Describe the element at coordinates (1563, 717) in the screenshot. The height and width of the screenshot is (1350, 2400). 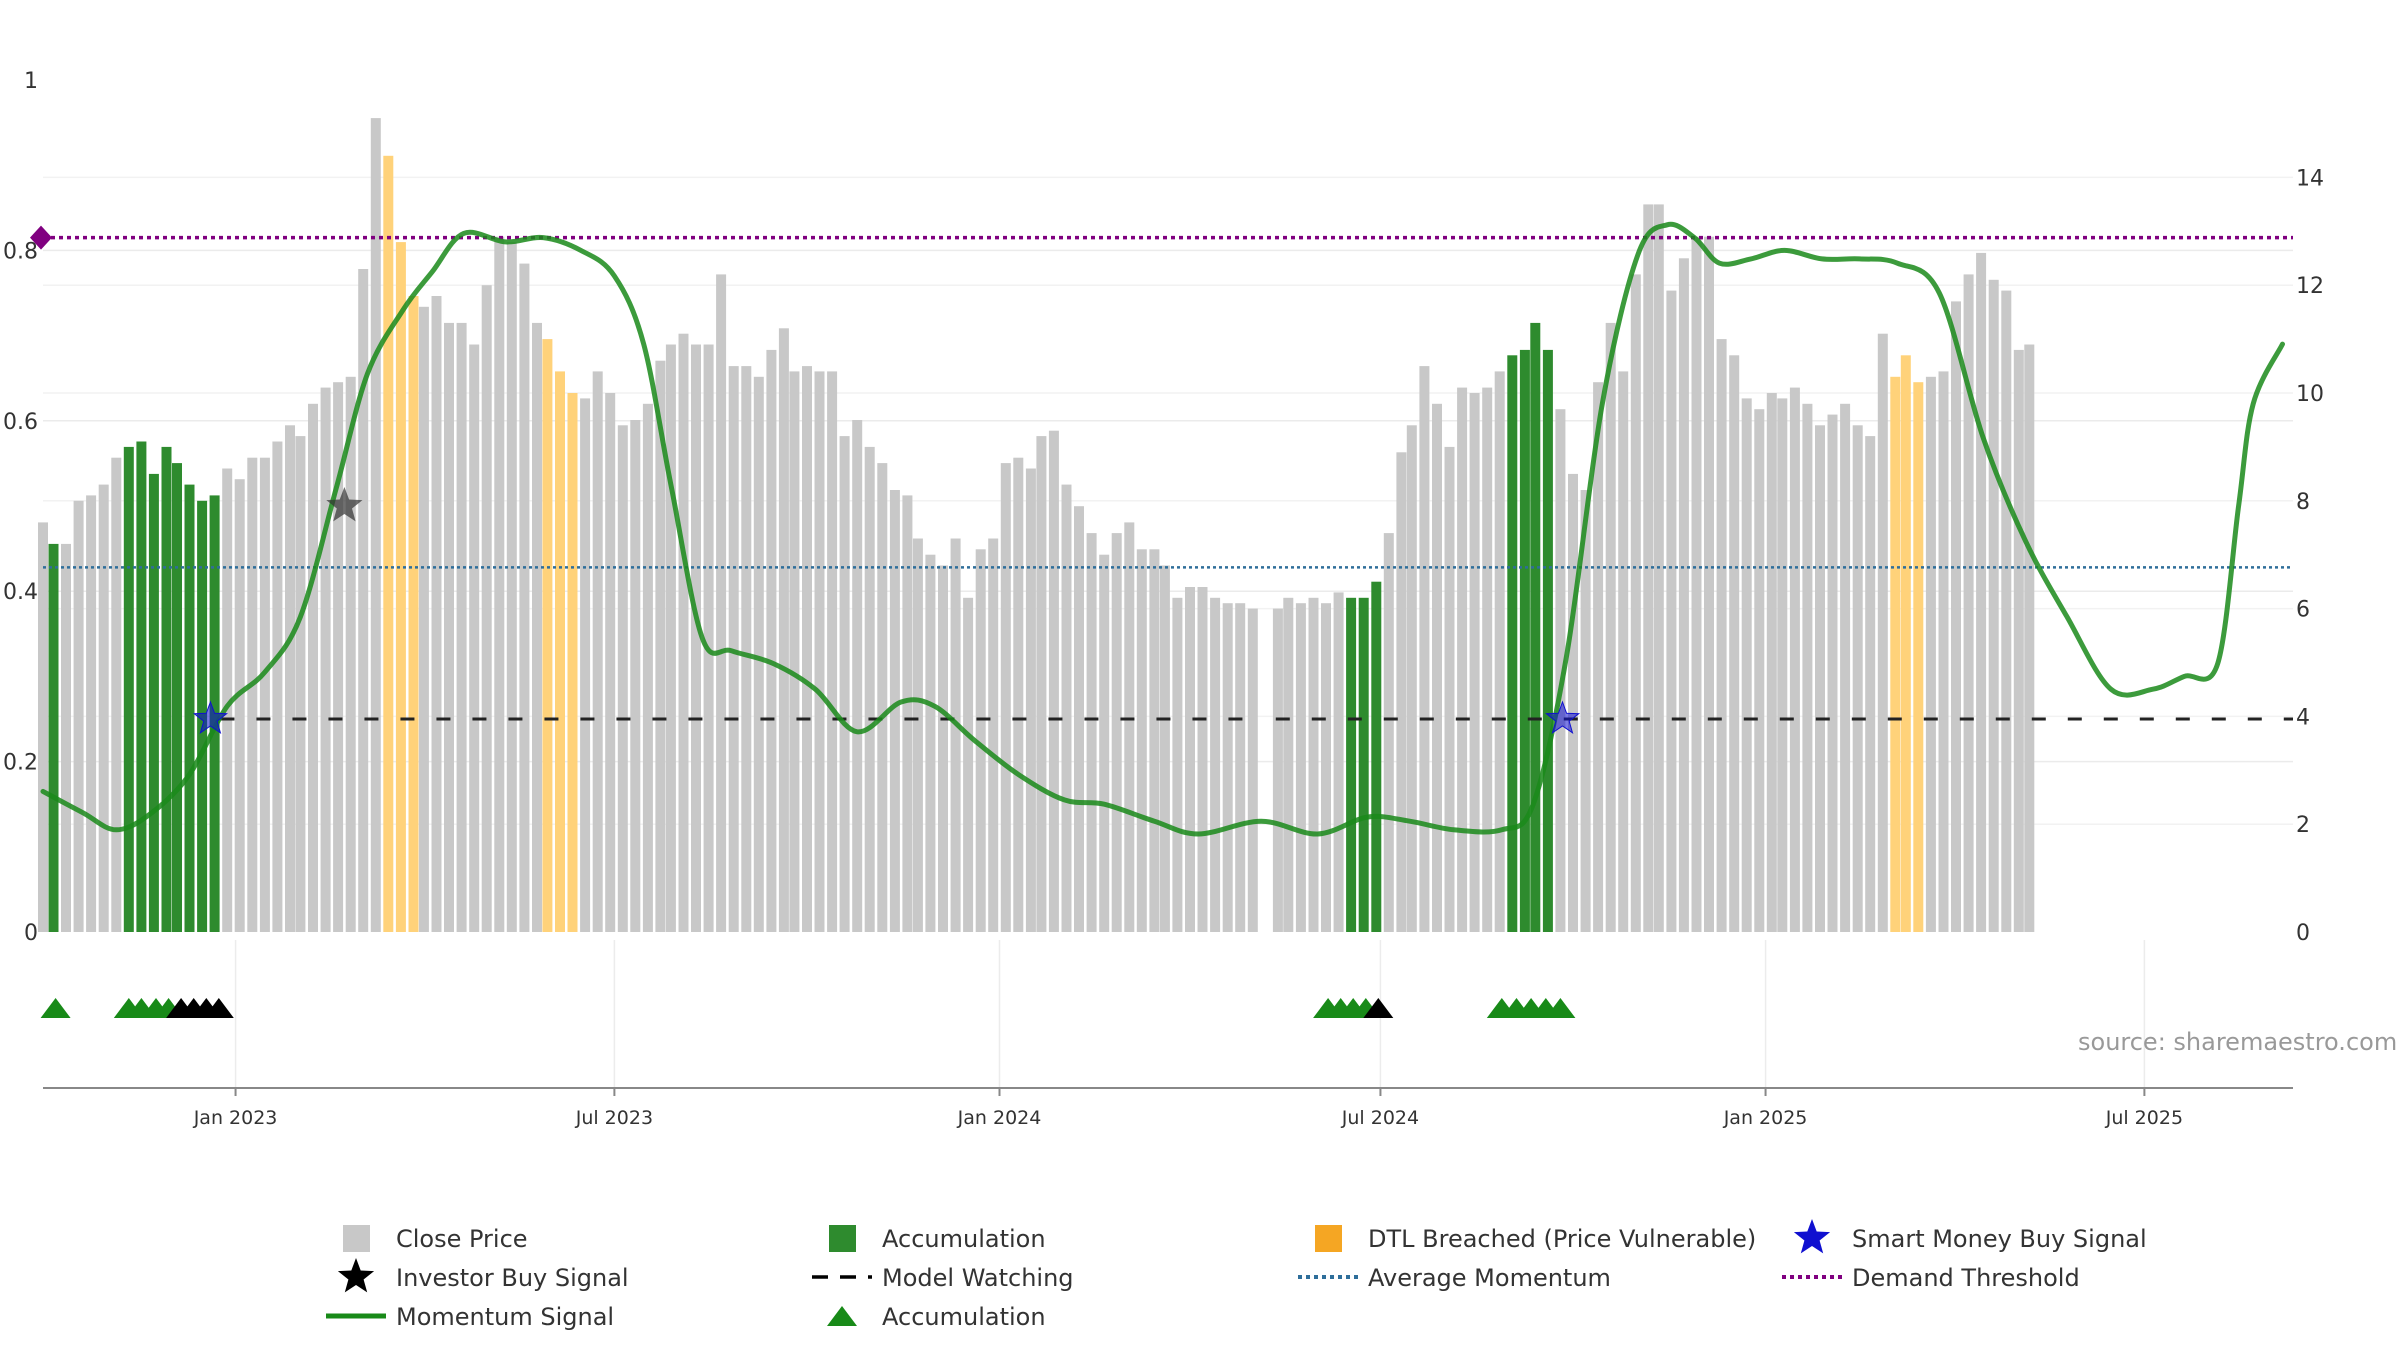
I see `smart-money-buy-star` at that location.